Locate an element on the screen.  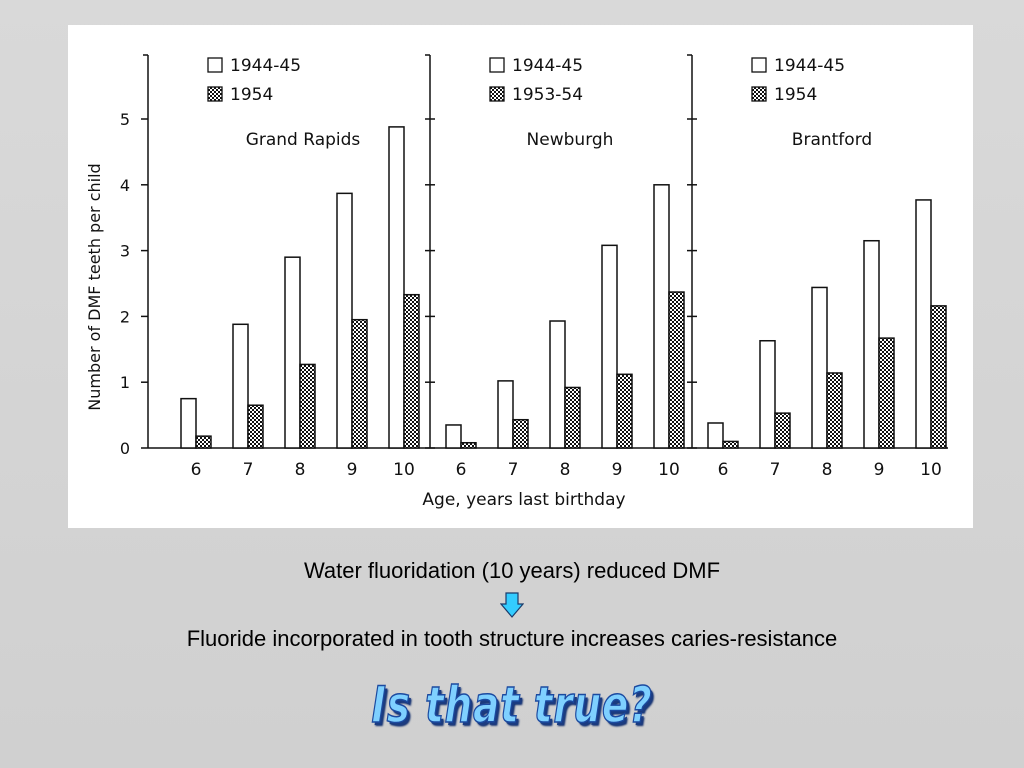
y-tick-label: 4 is located at coordinates (125, 185).